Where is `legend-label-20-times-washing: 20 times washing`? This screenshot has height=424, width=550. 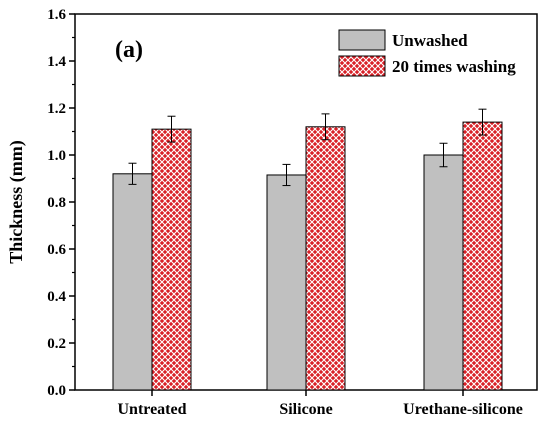
legend-label-20-times-washing: 20 times washing is located at coordinates (454, 66).